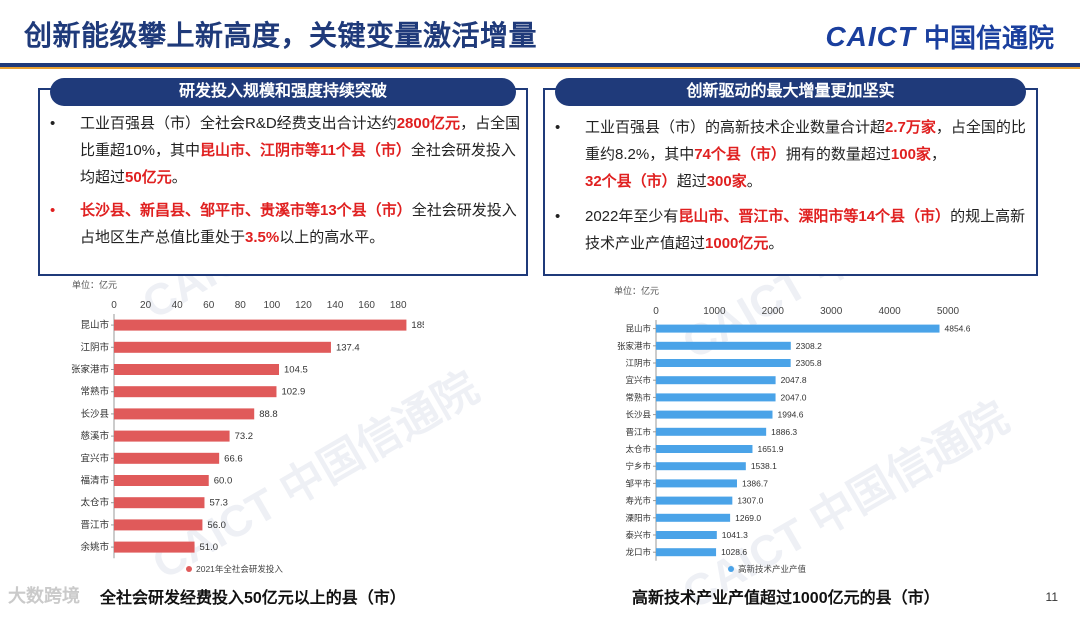 The image size is (1080, 622). What do you see at coordinates (988, 38) in the screenshot?
I see `logo-cn: 中国信通院` at bounding box center [988, 38].